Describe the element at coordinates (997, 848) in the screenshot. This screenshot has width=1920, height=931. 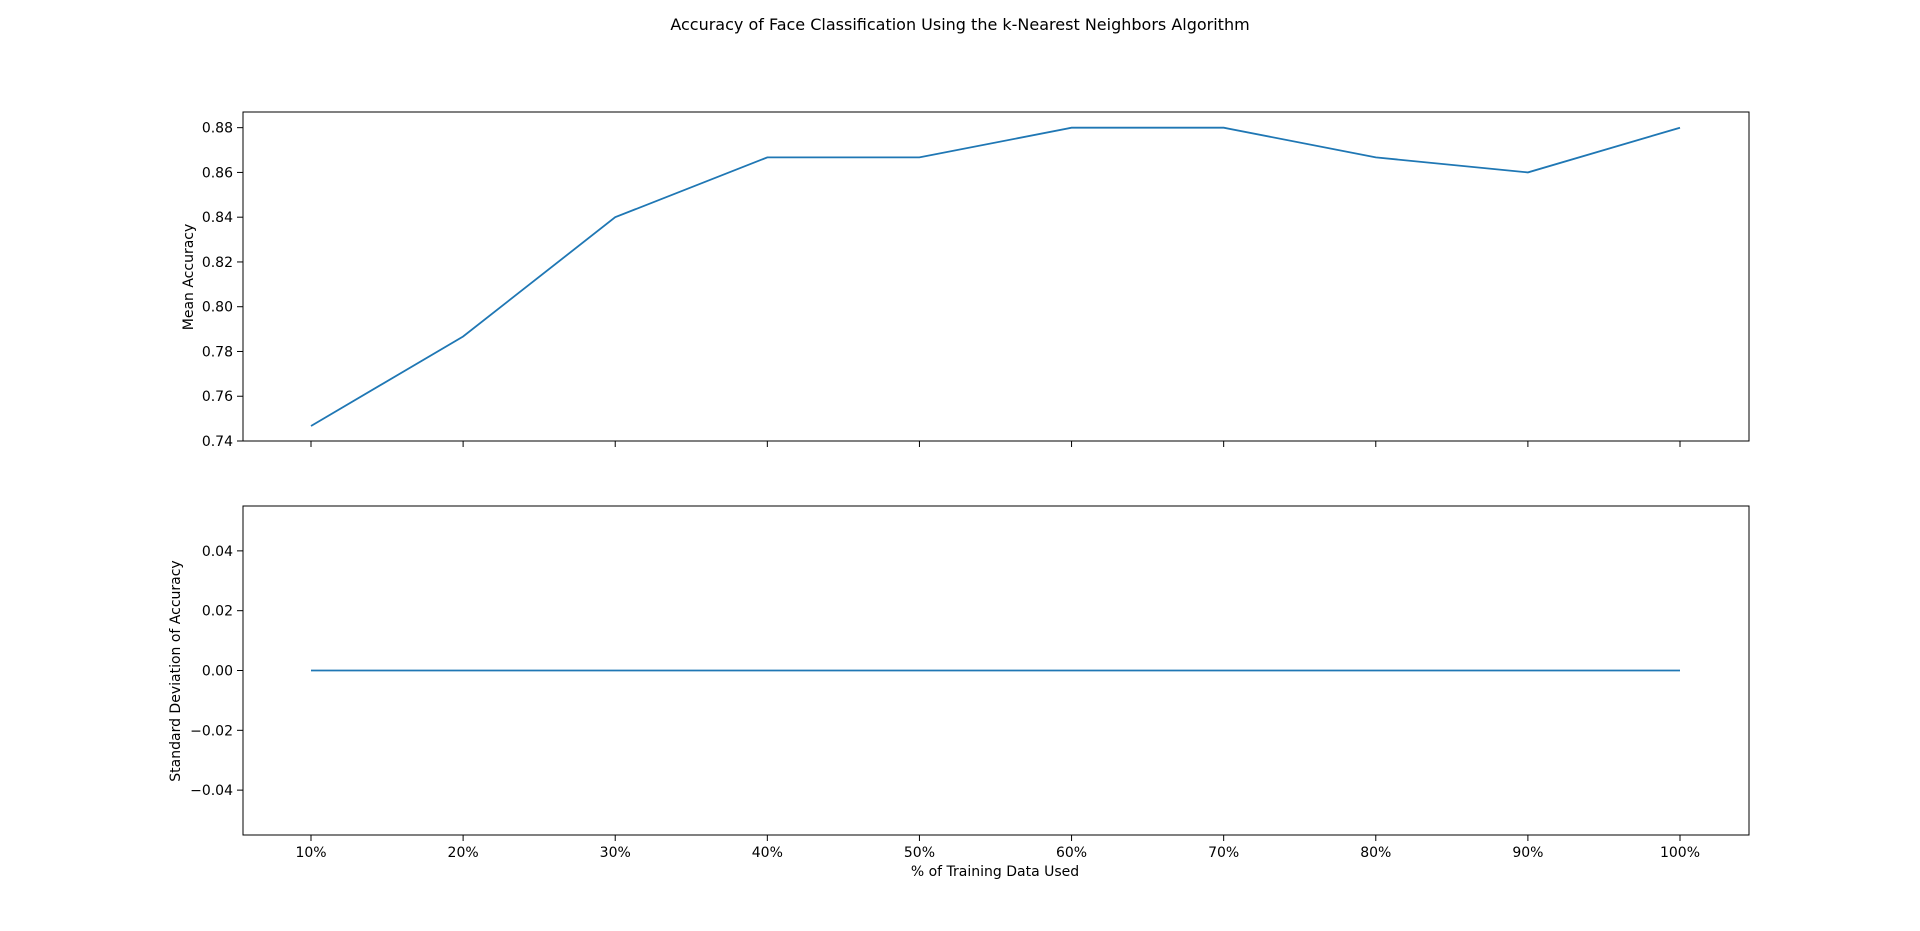
I see `x-ticks-bottom: 10% 20% 30% 40% 50% 60% 70% 80% 90% 100%` at that location.